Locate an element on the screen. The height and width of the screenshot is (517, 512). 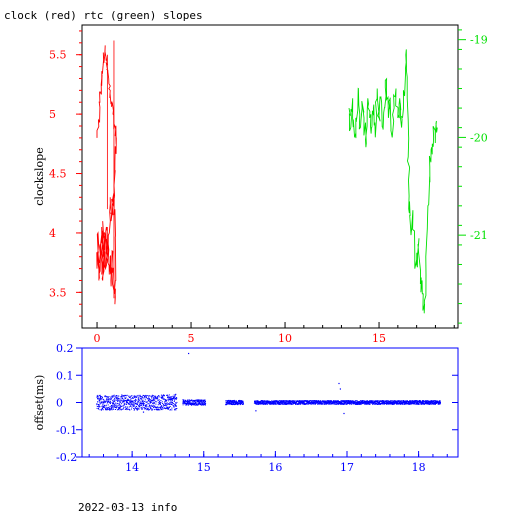
top-y2-tick-label: -21 is located at coordinates (479, 235).